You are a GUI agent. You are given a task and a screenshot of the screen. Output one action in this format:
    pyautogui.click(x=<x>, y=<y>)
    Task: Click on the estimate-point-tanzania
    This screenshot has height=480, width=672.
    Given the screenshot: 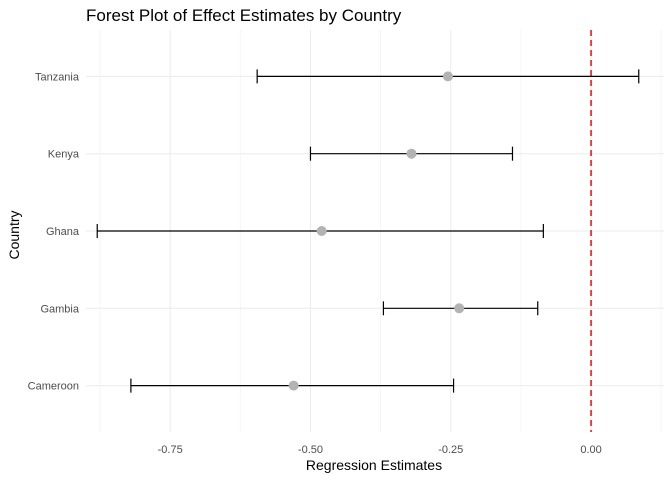 What is the action you would take?
    pyautogui.click(x=447, y=76)
    